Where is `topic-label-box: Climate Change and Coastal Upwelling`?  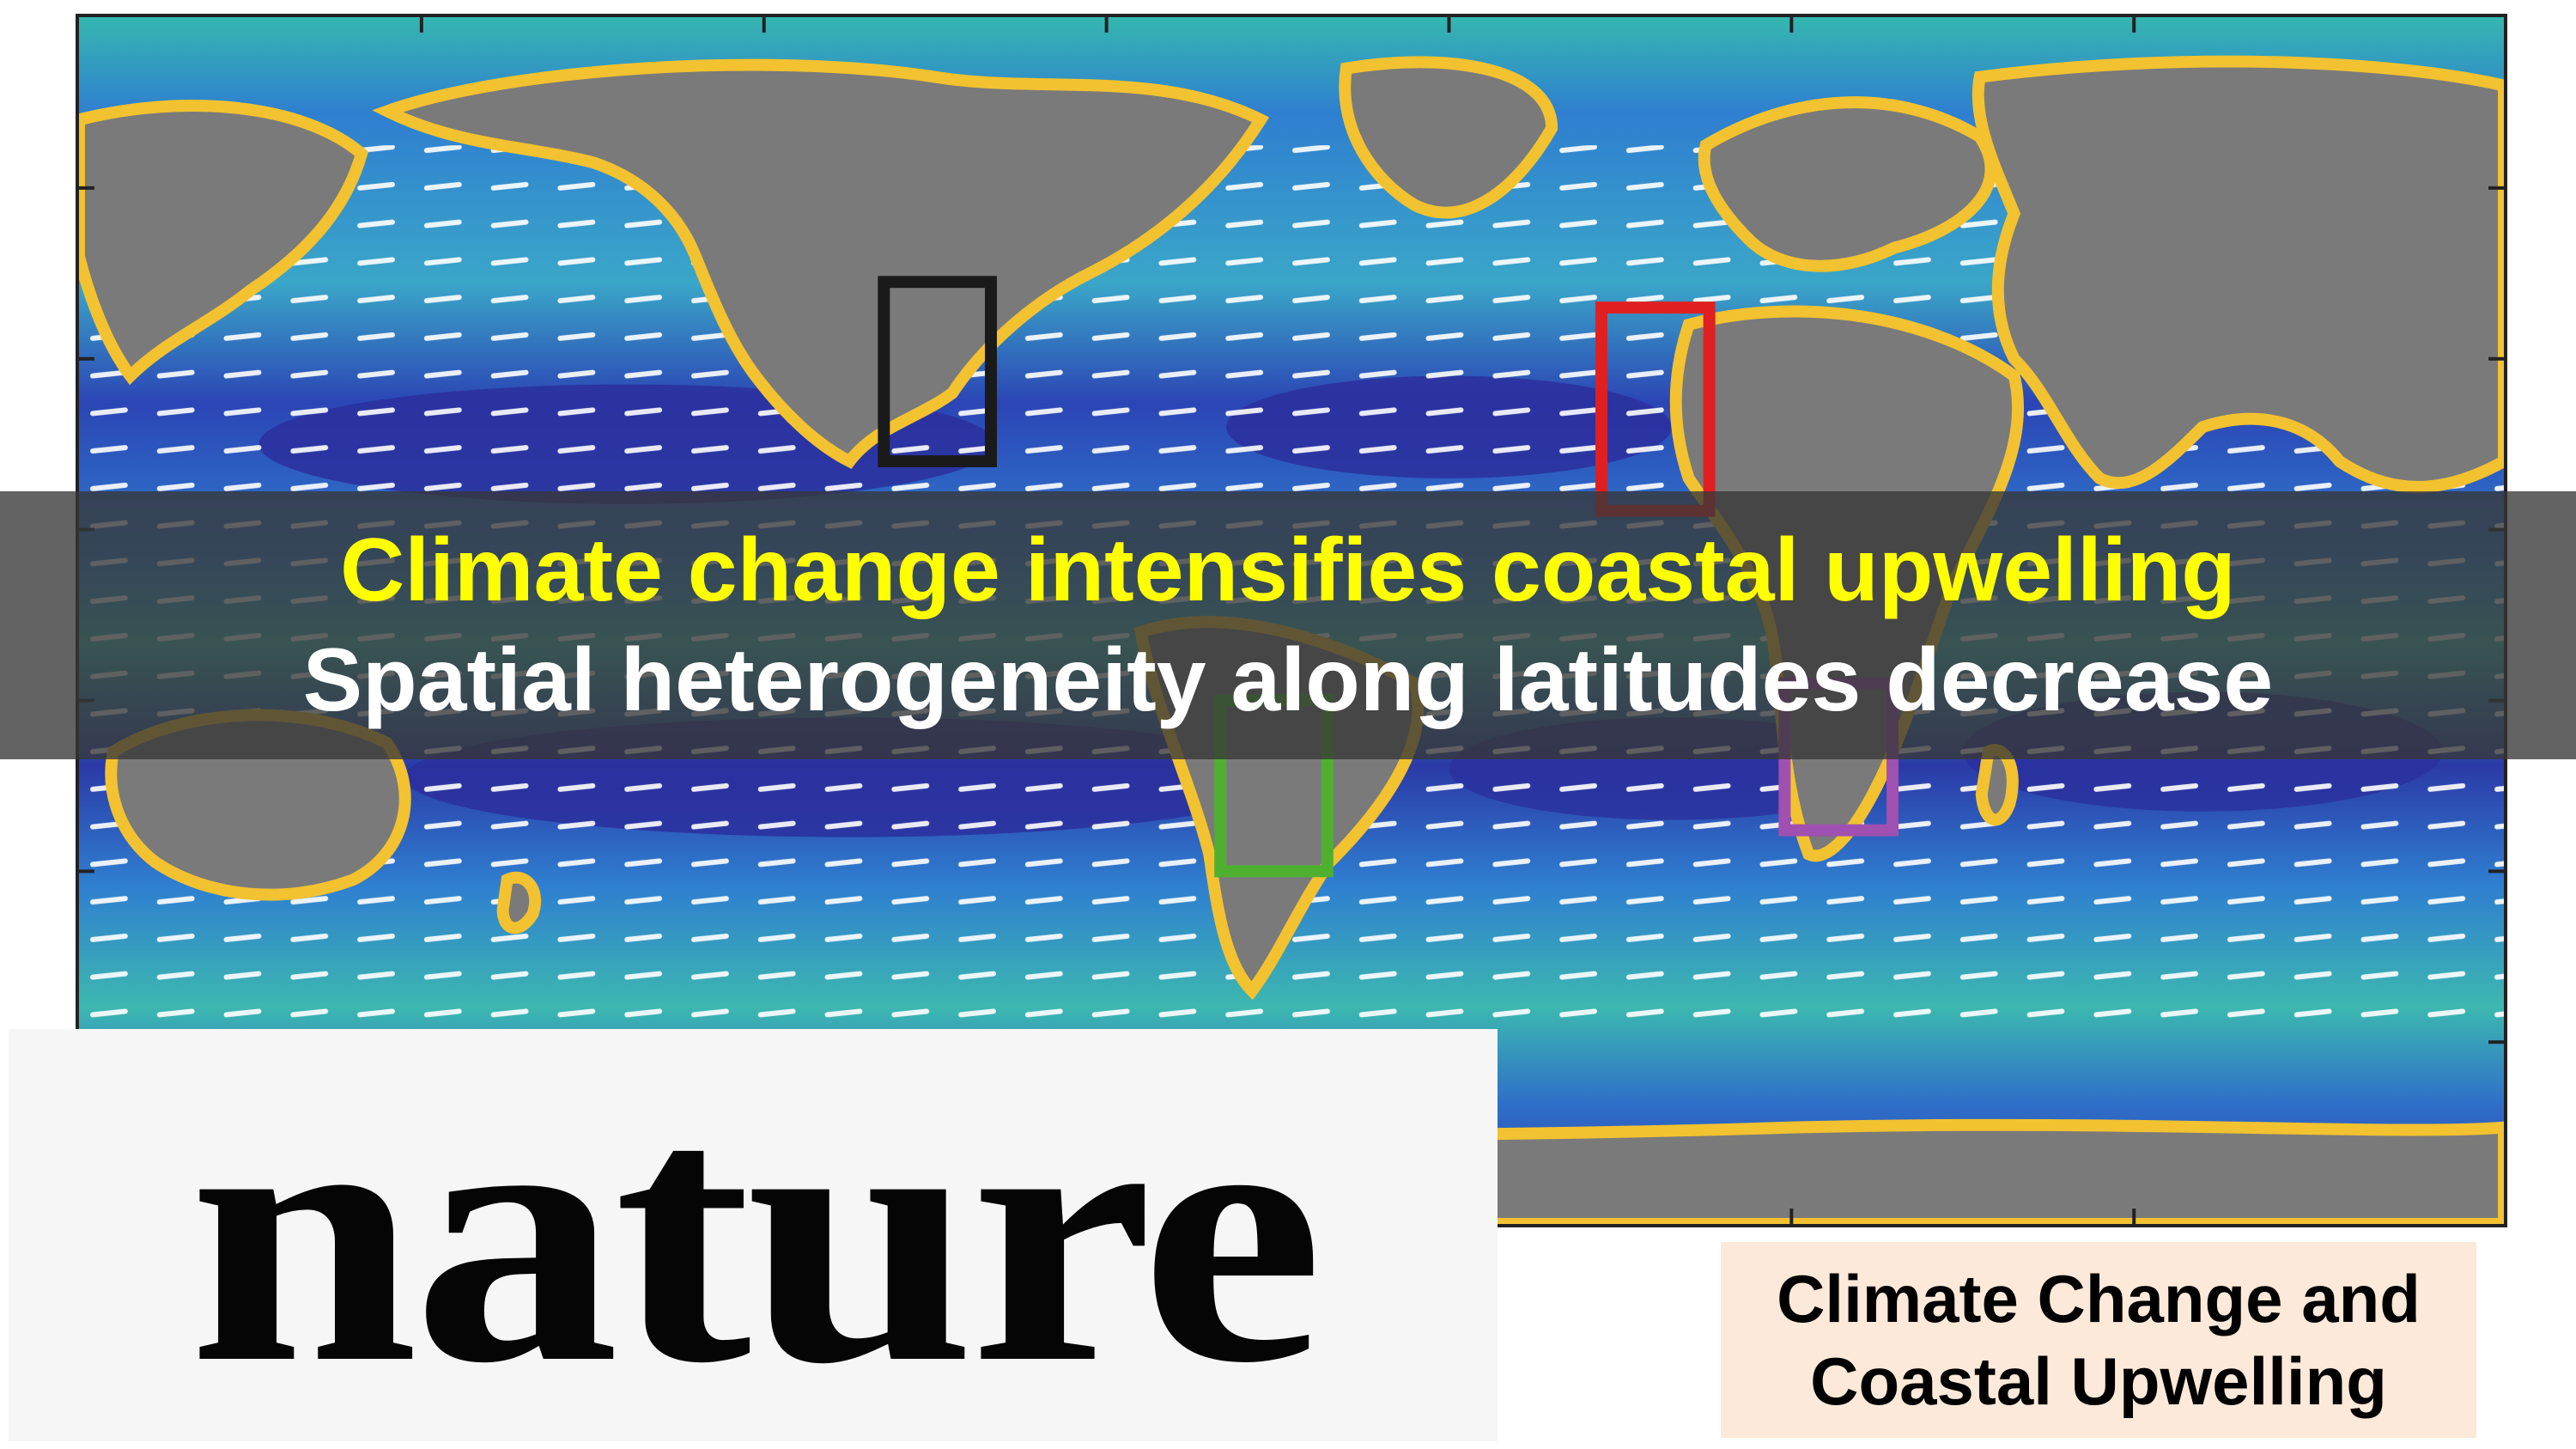 topic-label-box: Climate Change and Coastal Upwelling is located at coordinates (2098, 1340).